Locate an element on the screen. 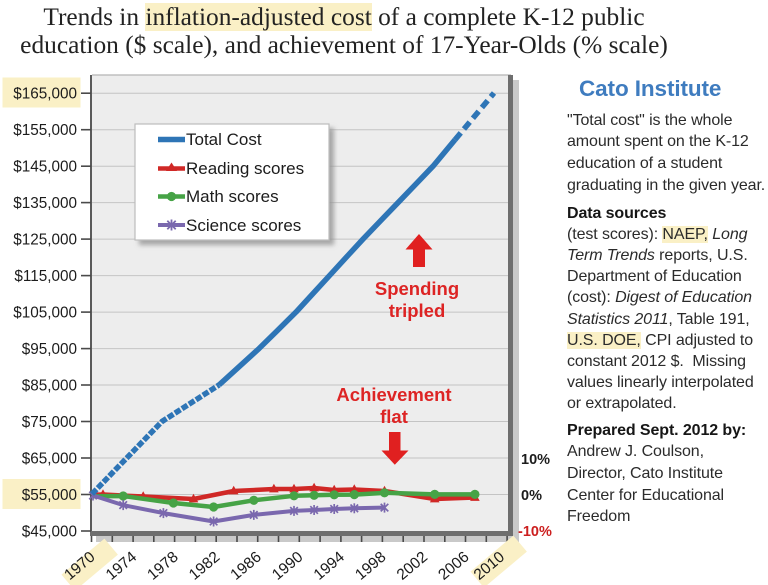 Image resolution: width=768 pixels, height=585 pixels. svg-text: Science scores is located at coordinates (243, 225).